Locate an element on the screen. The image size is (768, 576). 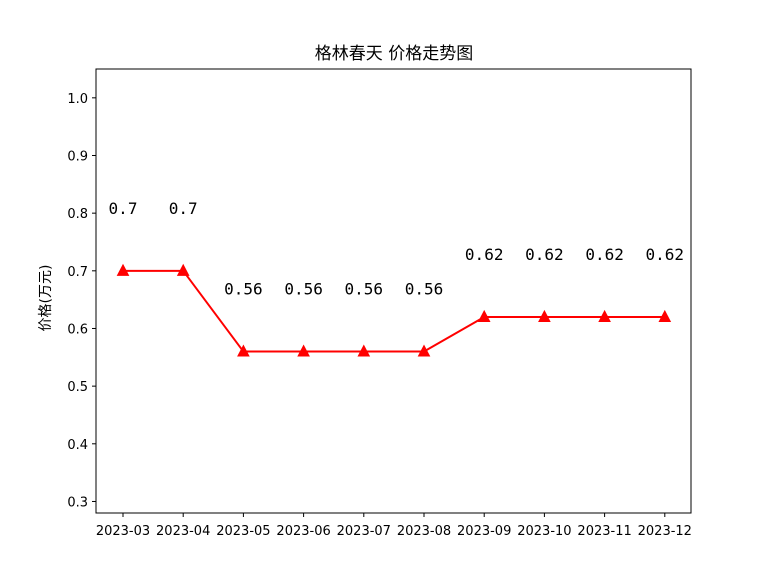
x-tick-label: 2023-09 is located at coordinates (484, 531).